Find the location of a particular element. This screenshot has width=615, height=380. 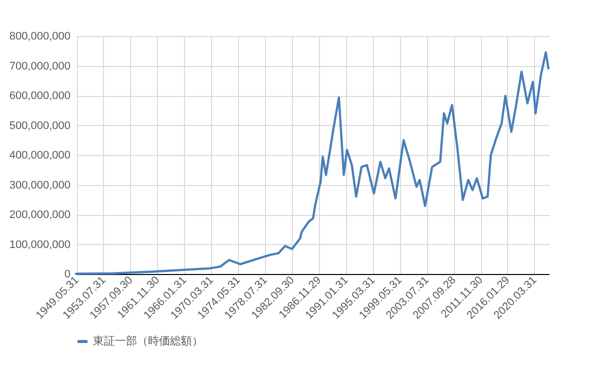

y-tick-label: 300,000,000 is located at coordinates (39, 185).